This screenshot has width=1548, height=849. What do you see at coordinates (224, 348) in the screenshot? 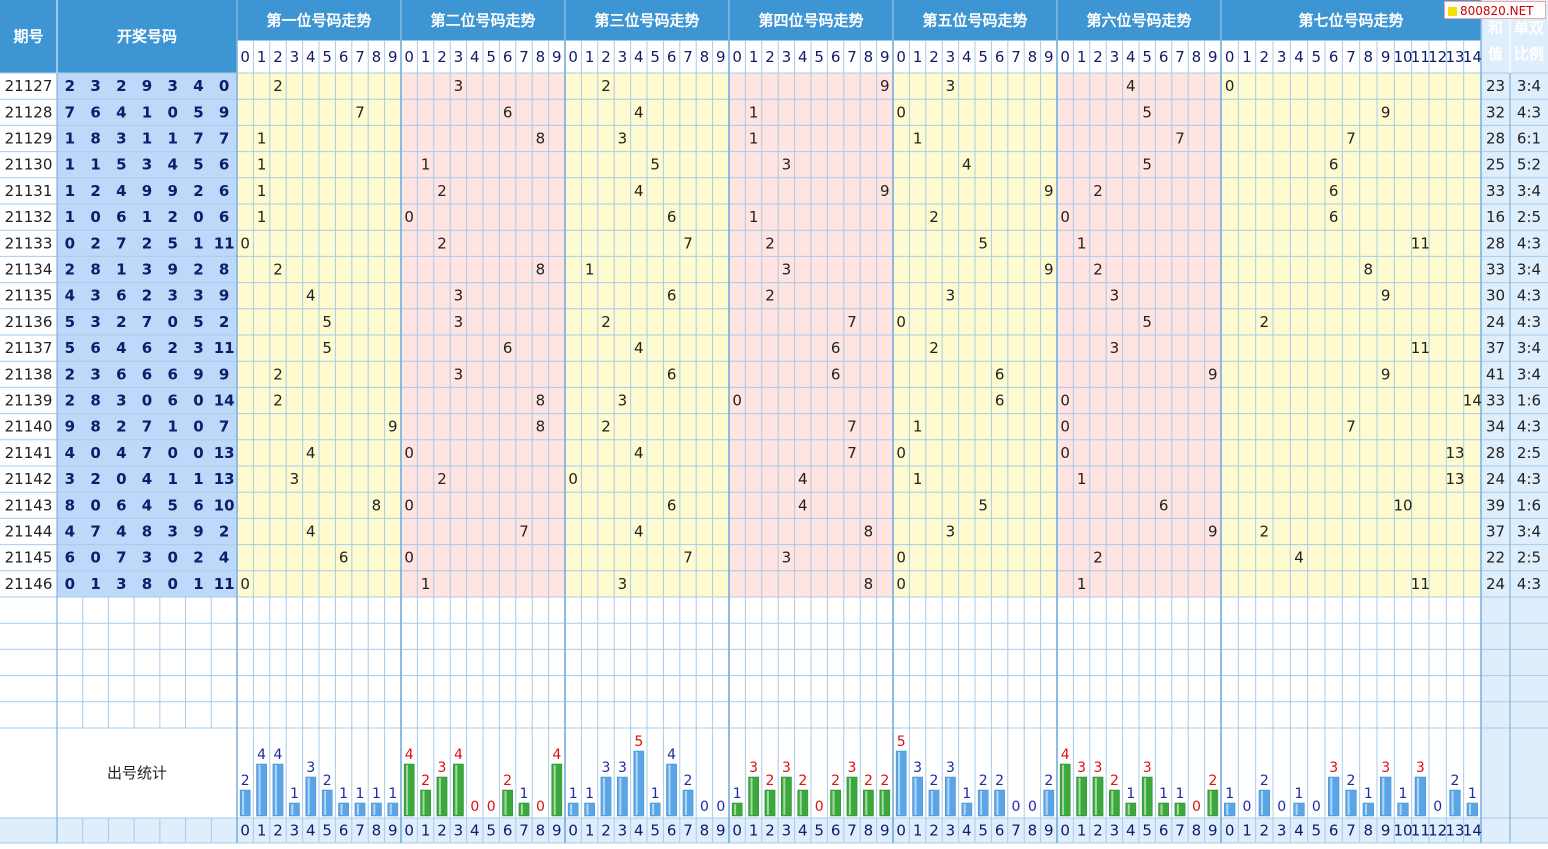
I see `draw-digit: 11` at bounding box center [224, 348].